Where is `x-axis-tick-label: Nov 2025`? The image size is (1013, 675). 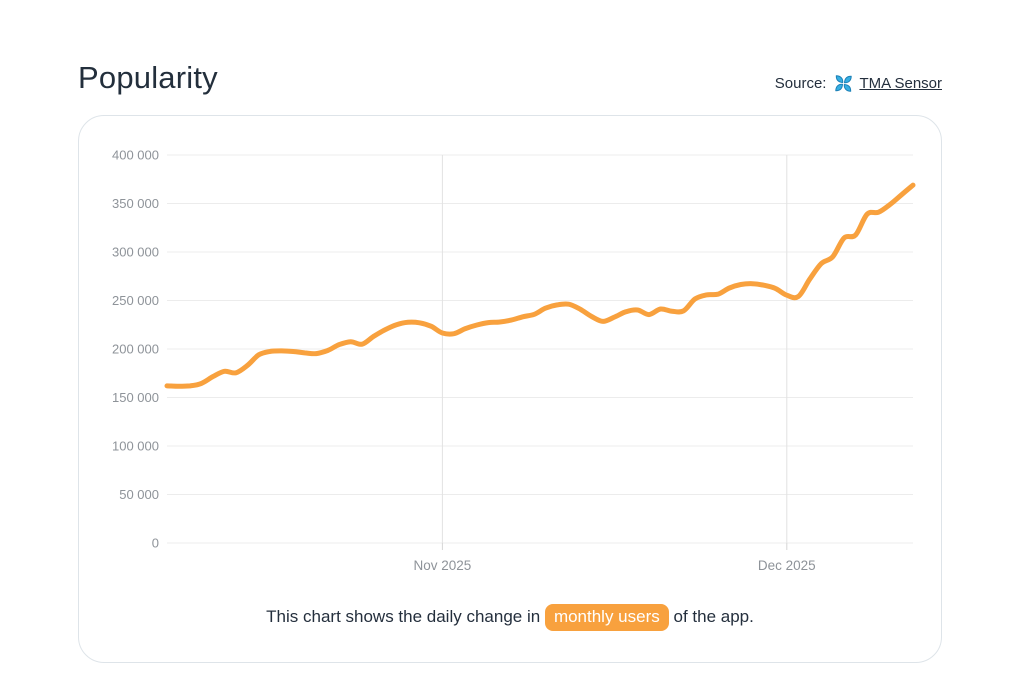
x-axis-tick-label: Nov 2025 is located at coordinates (443, 565).